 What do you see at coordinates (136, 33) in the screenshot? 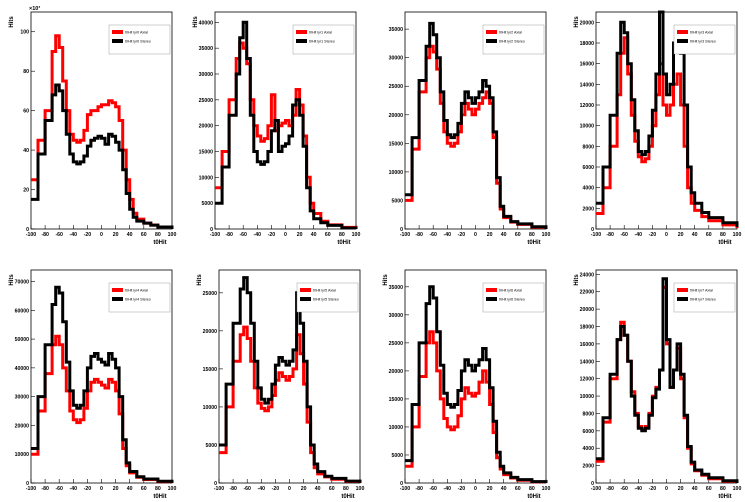
I see `legend-label: t0Hit lyr0 Axial` at bounding box center [136, 33].